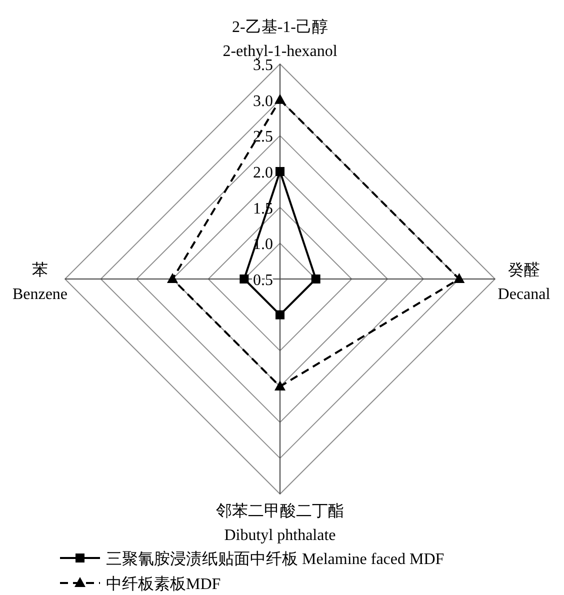 This screenshot has width=564, height=595. I want to click on spoke-label: 癸醛 Decanal, so click(524, 282).